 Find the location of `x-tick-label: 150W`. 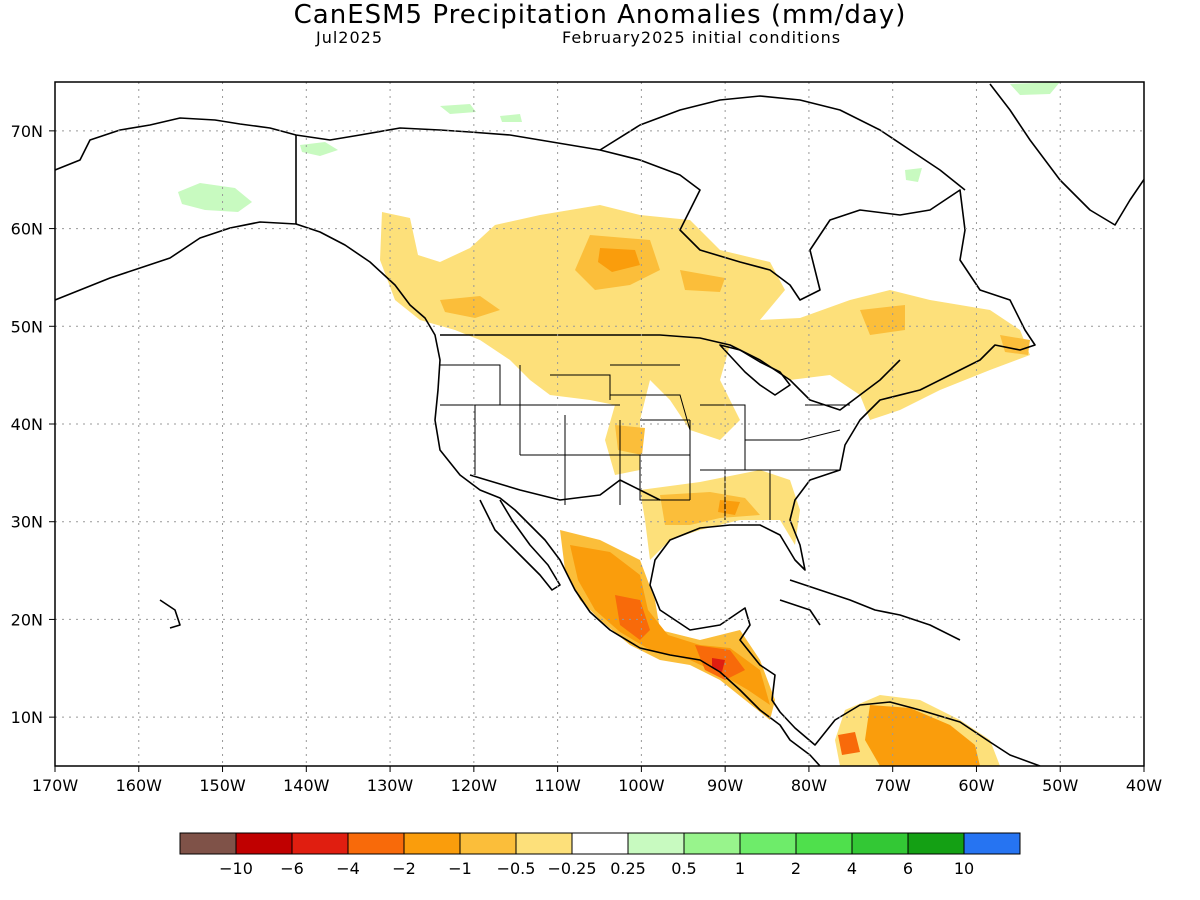

x-tick-label: 150W is located at coordinates (222, 785).